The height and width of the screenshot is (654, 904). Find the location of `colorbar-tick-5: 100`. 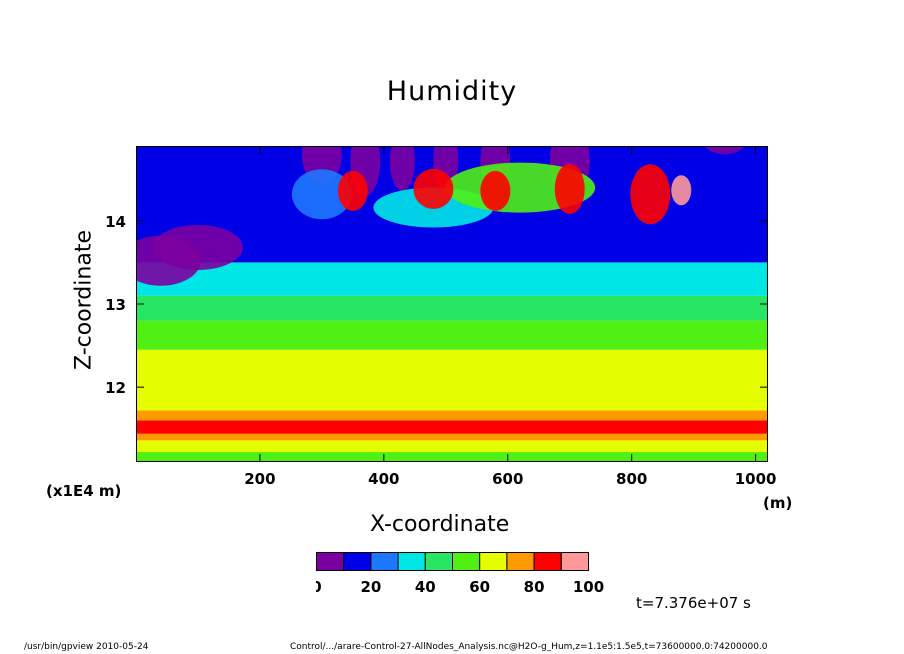

colorbar-tick-5: 100 is located at coordinates (588, 587).